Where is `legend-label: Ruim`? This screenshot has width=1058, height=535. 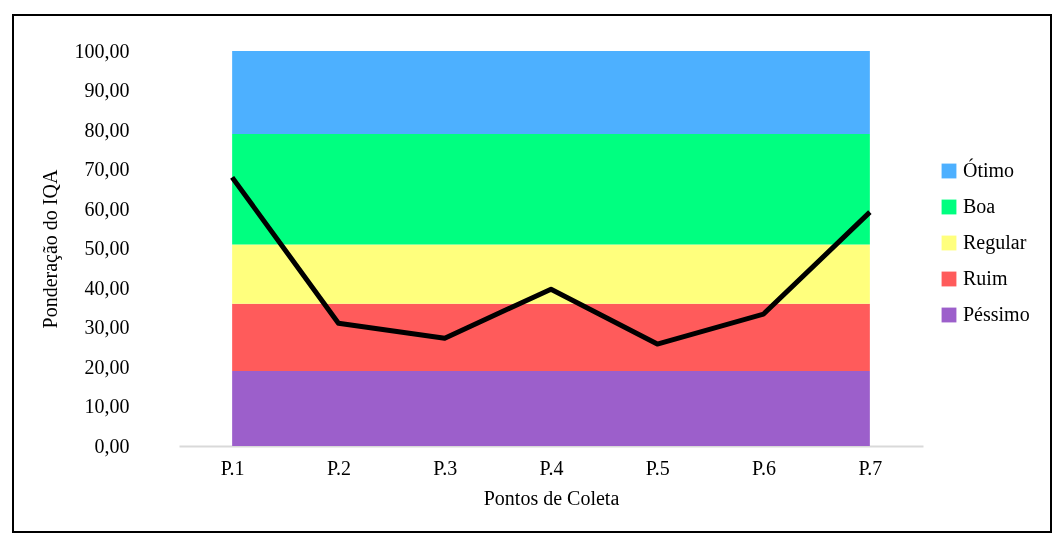
legend-label: Ruim is located at coordinates (985, 278).